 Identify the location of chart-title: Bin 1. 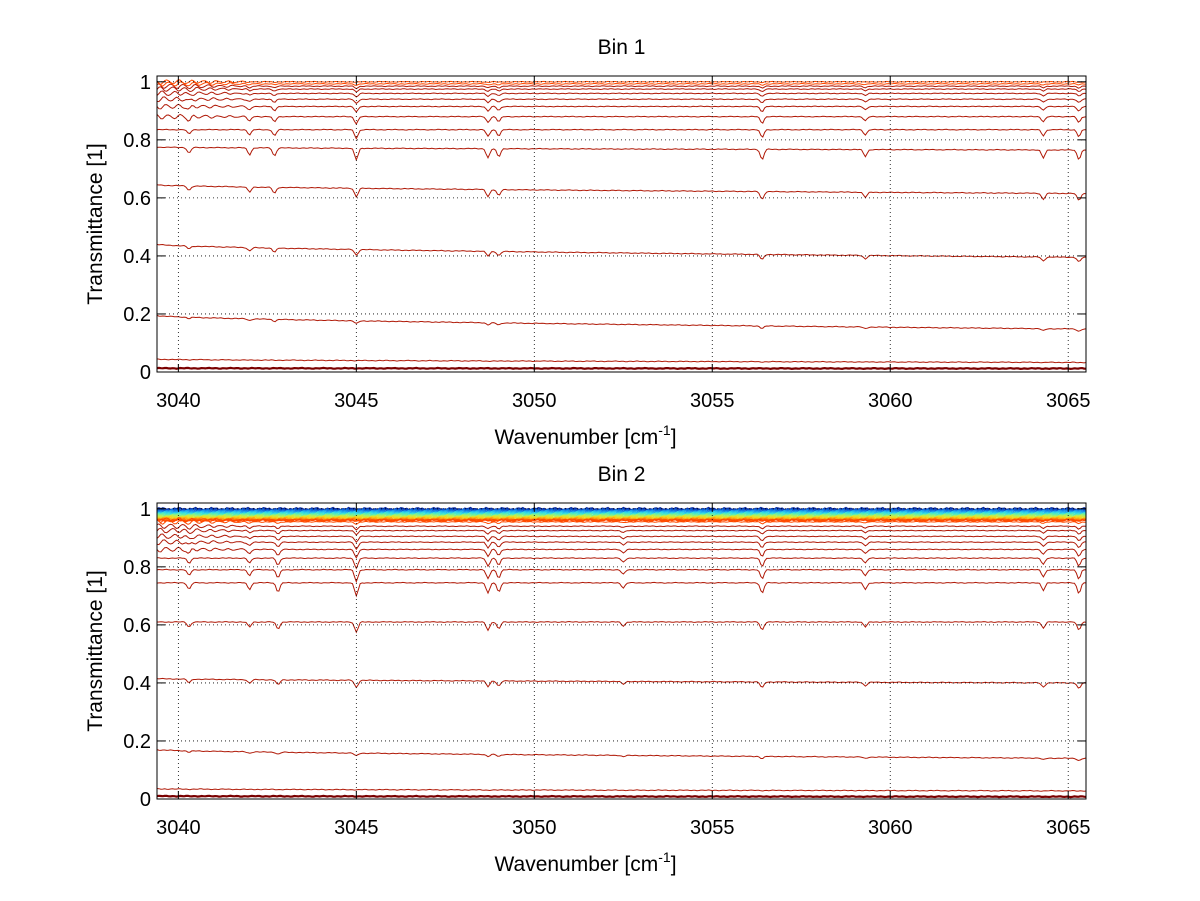
(622, 47).